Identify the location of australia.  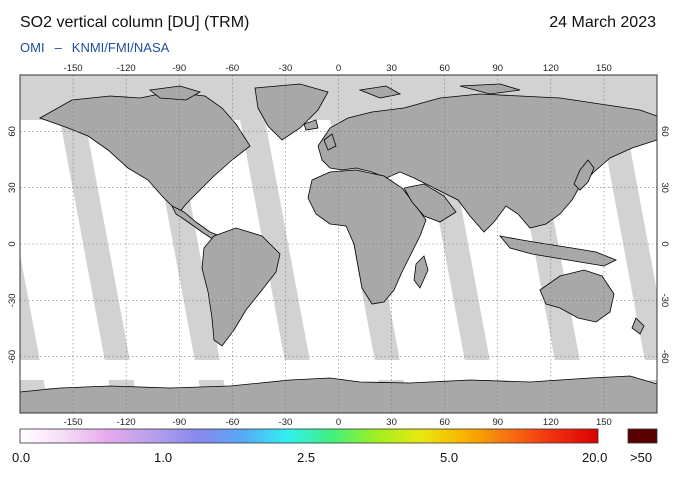
(577, 296).